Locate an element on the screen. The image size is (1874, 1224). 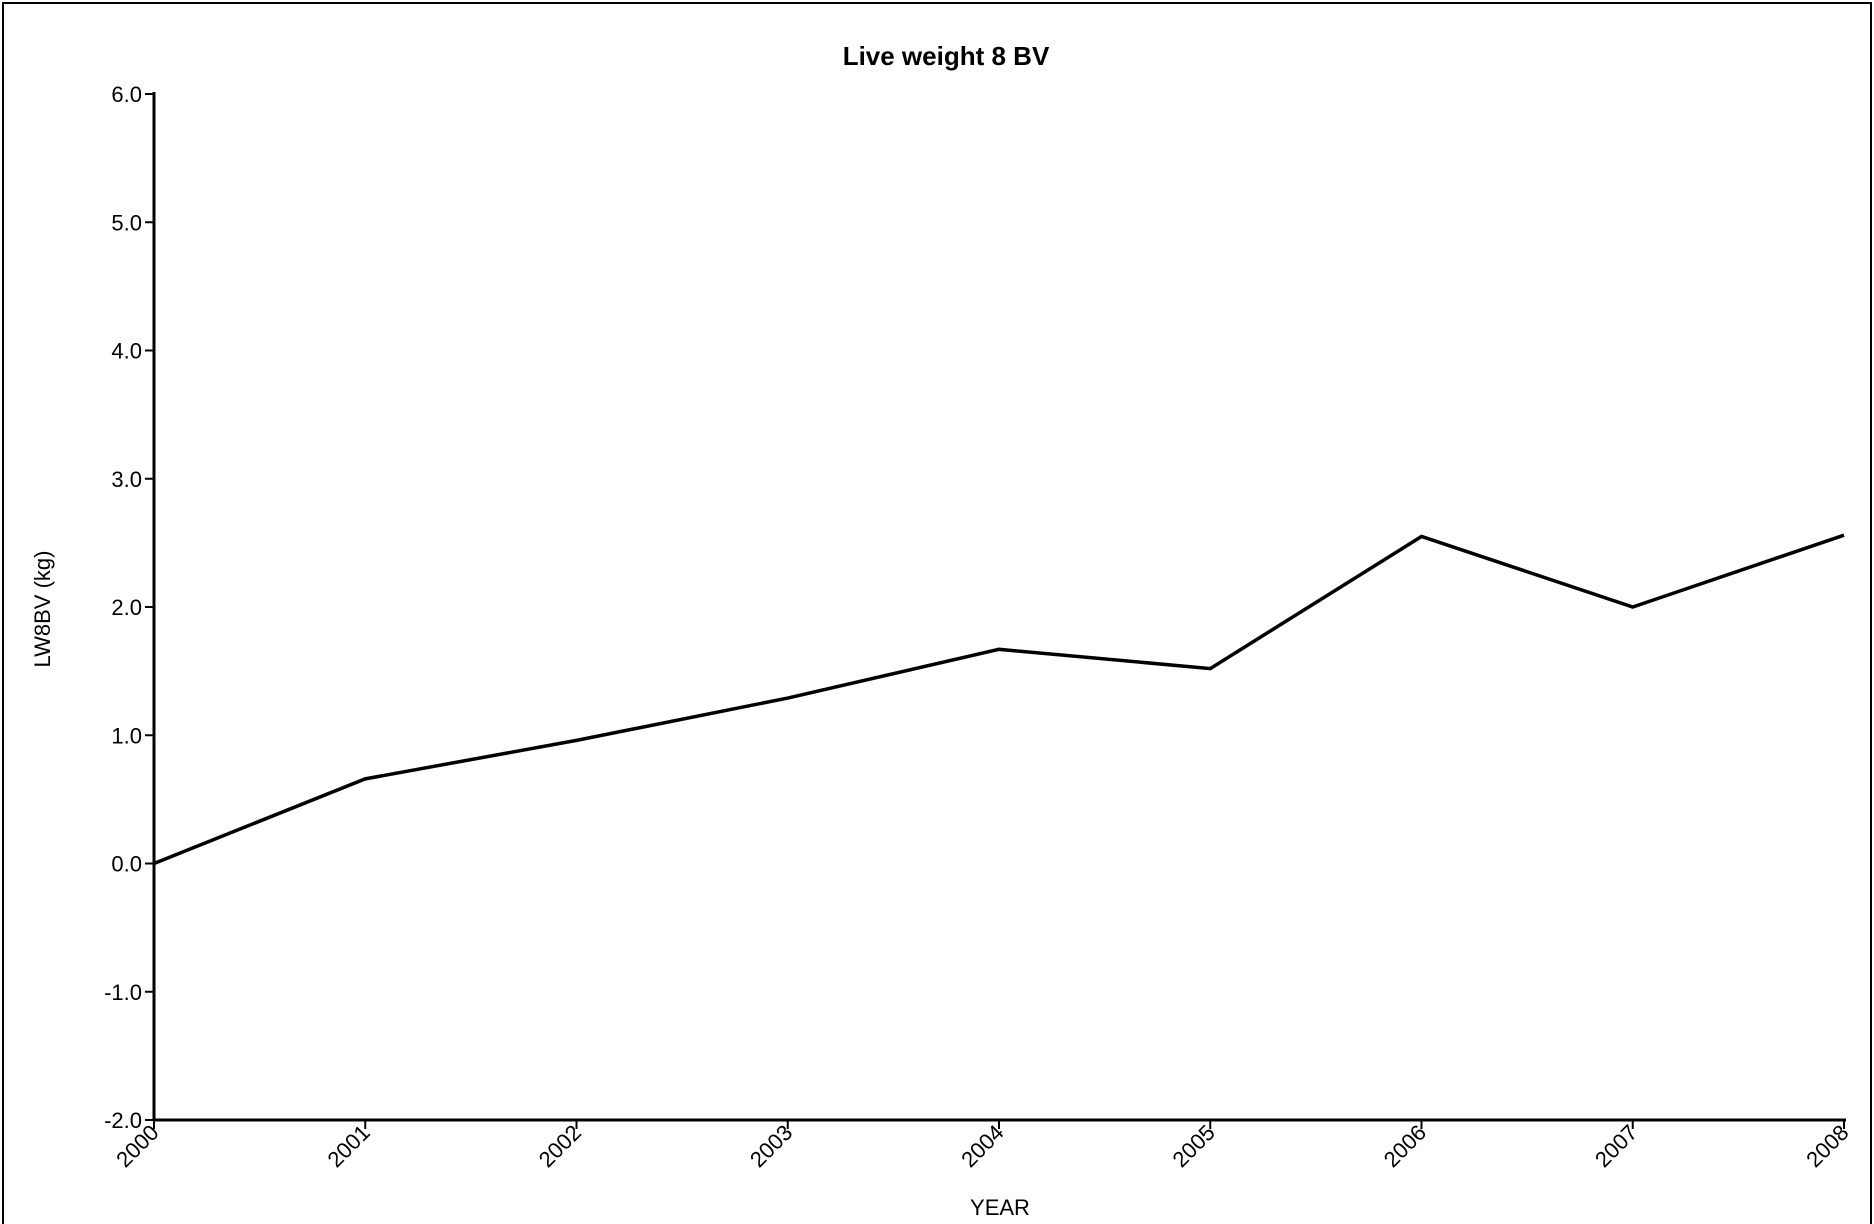
x-tick-label: 2004 is located at coordinates (982, 1146).